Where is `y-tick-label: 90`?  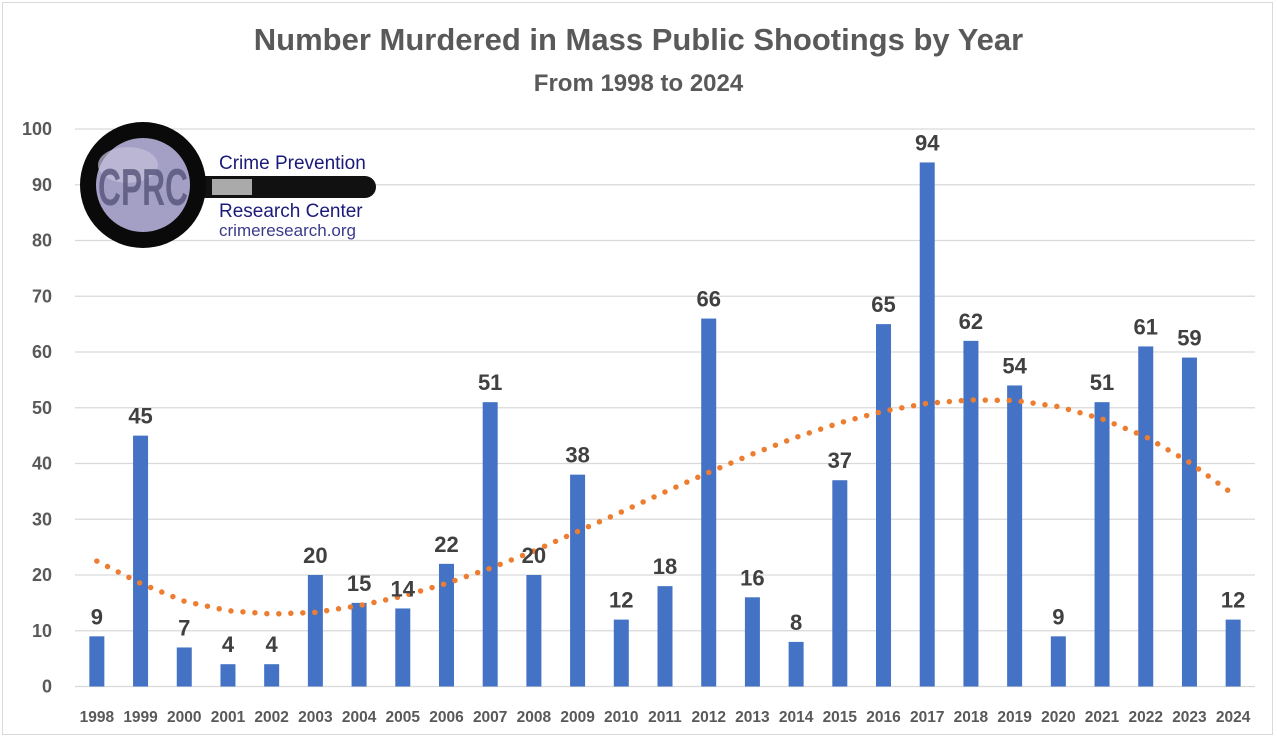 y-tick-label: 90 is located at coordinates (42, 185).